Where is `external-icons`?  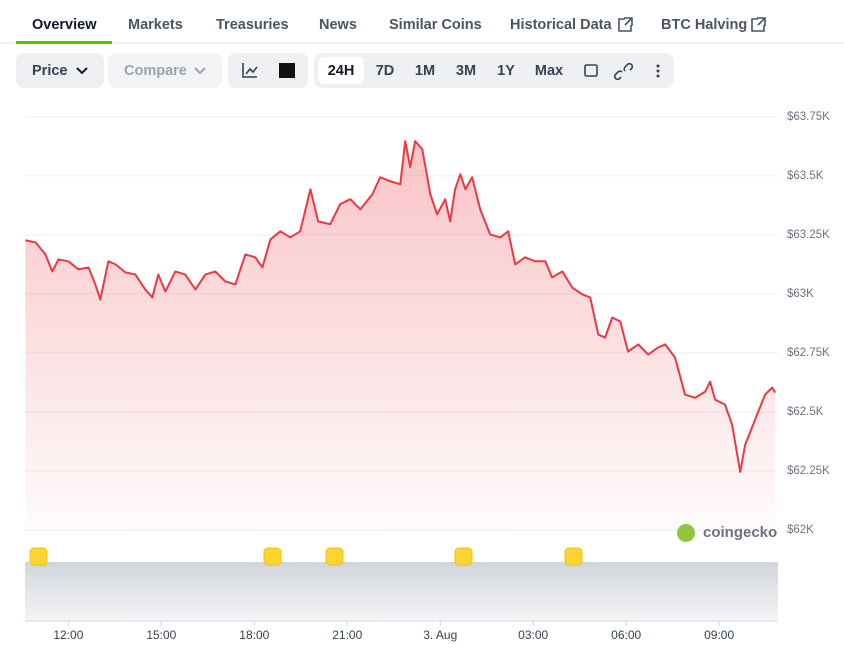 external-icons is located at coordinates (692, 24).